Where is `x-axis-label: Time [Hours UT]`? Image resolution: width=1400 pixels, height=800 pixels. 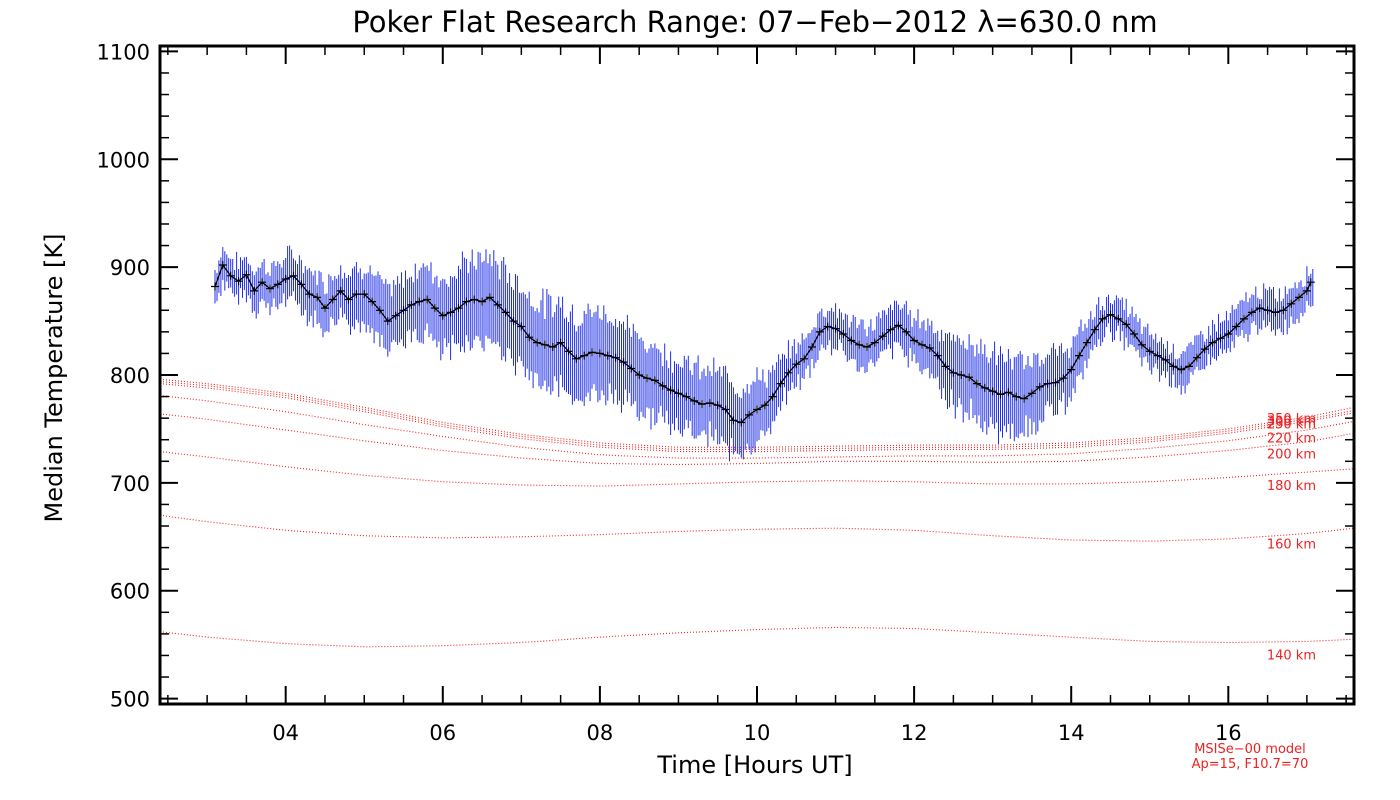
x-axis-label: Time [Hours UT] is located at coordinates (754, 765).